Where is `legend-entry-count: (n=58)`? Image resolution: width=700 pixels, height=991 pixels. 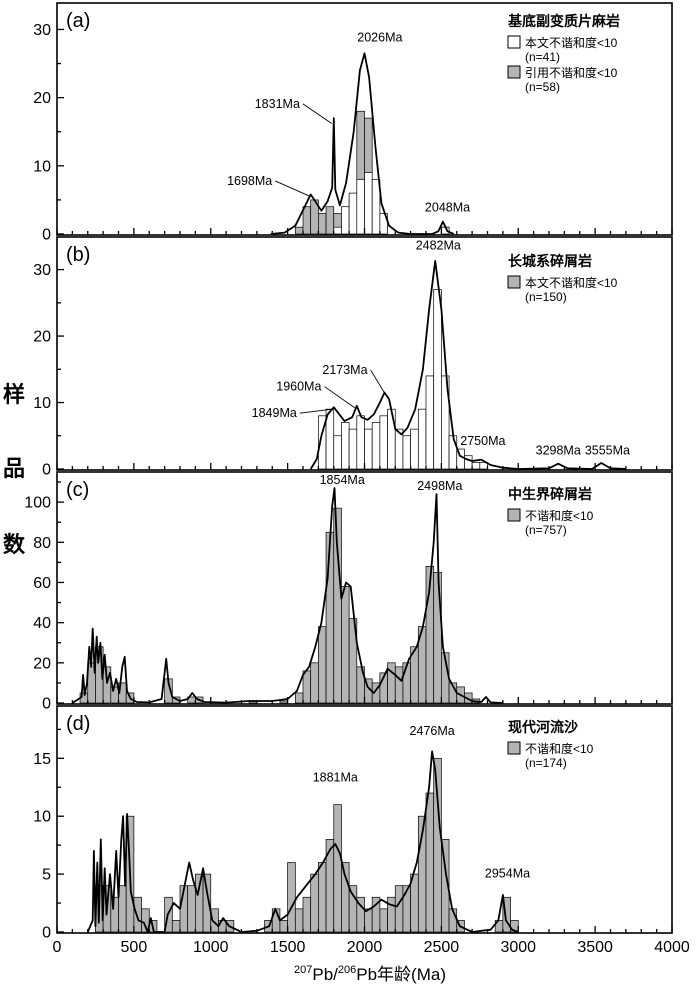 legend-entry-count: (n=58) is located at coordinates (542, 87).